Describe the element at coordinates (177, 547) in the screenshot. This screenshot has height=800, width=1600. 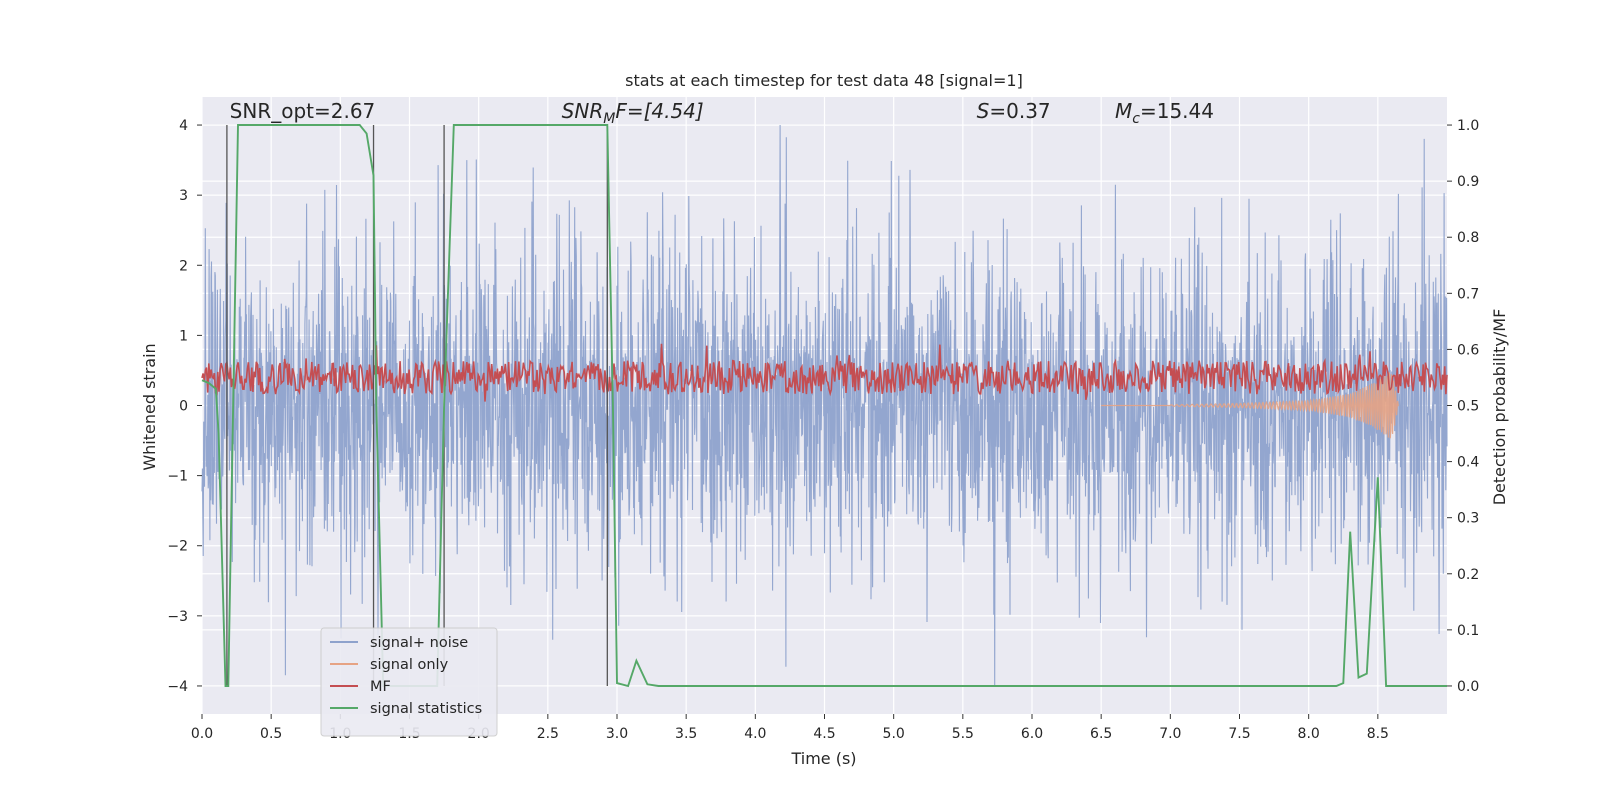
I see `y-left-tick-label: −2` at that location.